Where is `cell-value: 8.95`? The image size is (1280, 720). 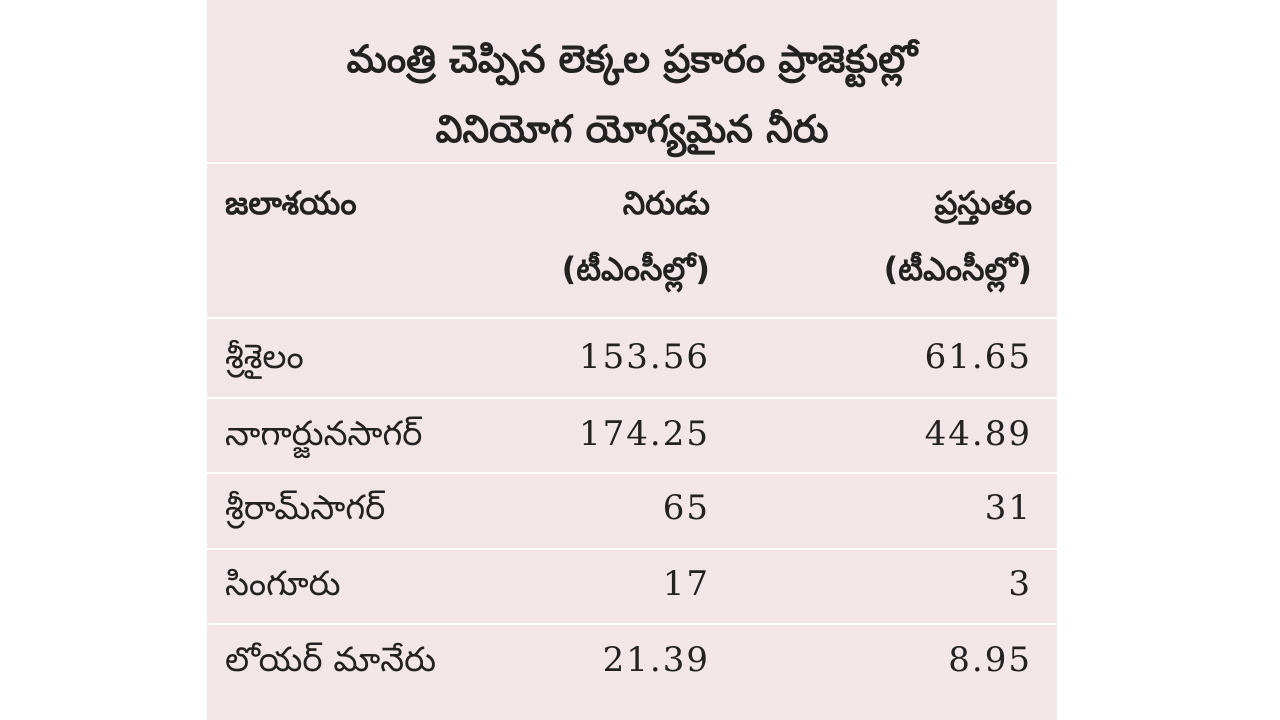
cell-value: 8.95 is located at coordinates (990, 660).